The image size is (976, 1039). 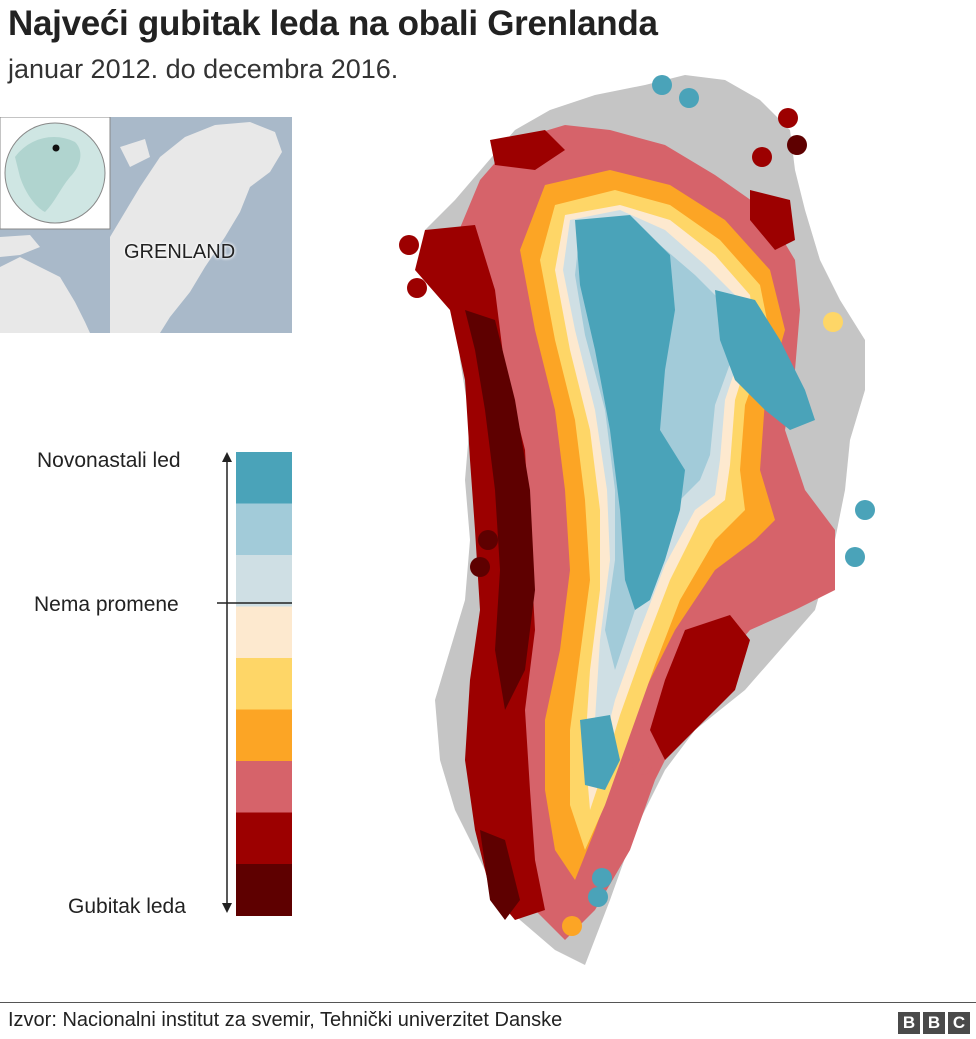 I want to click on greenland-ice-blue-south, so click(x=600, y=752).